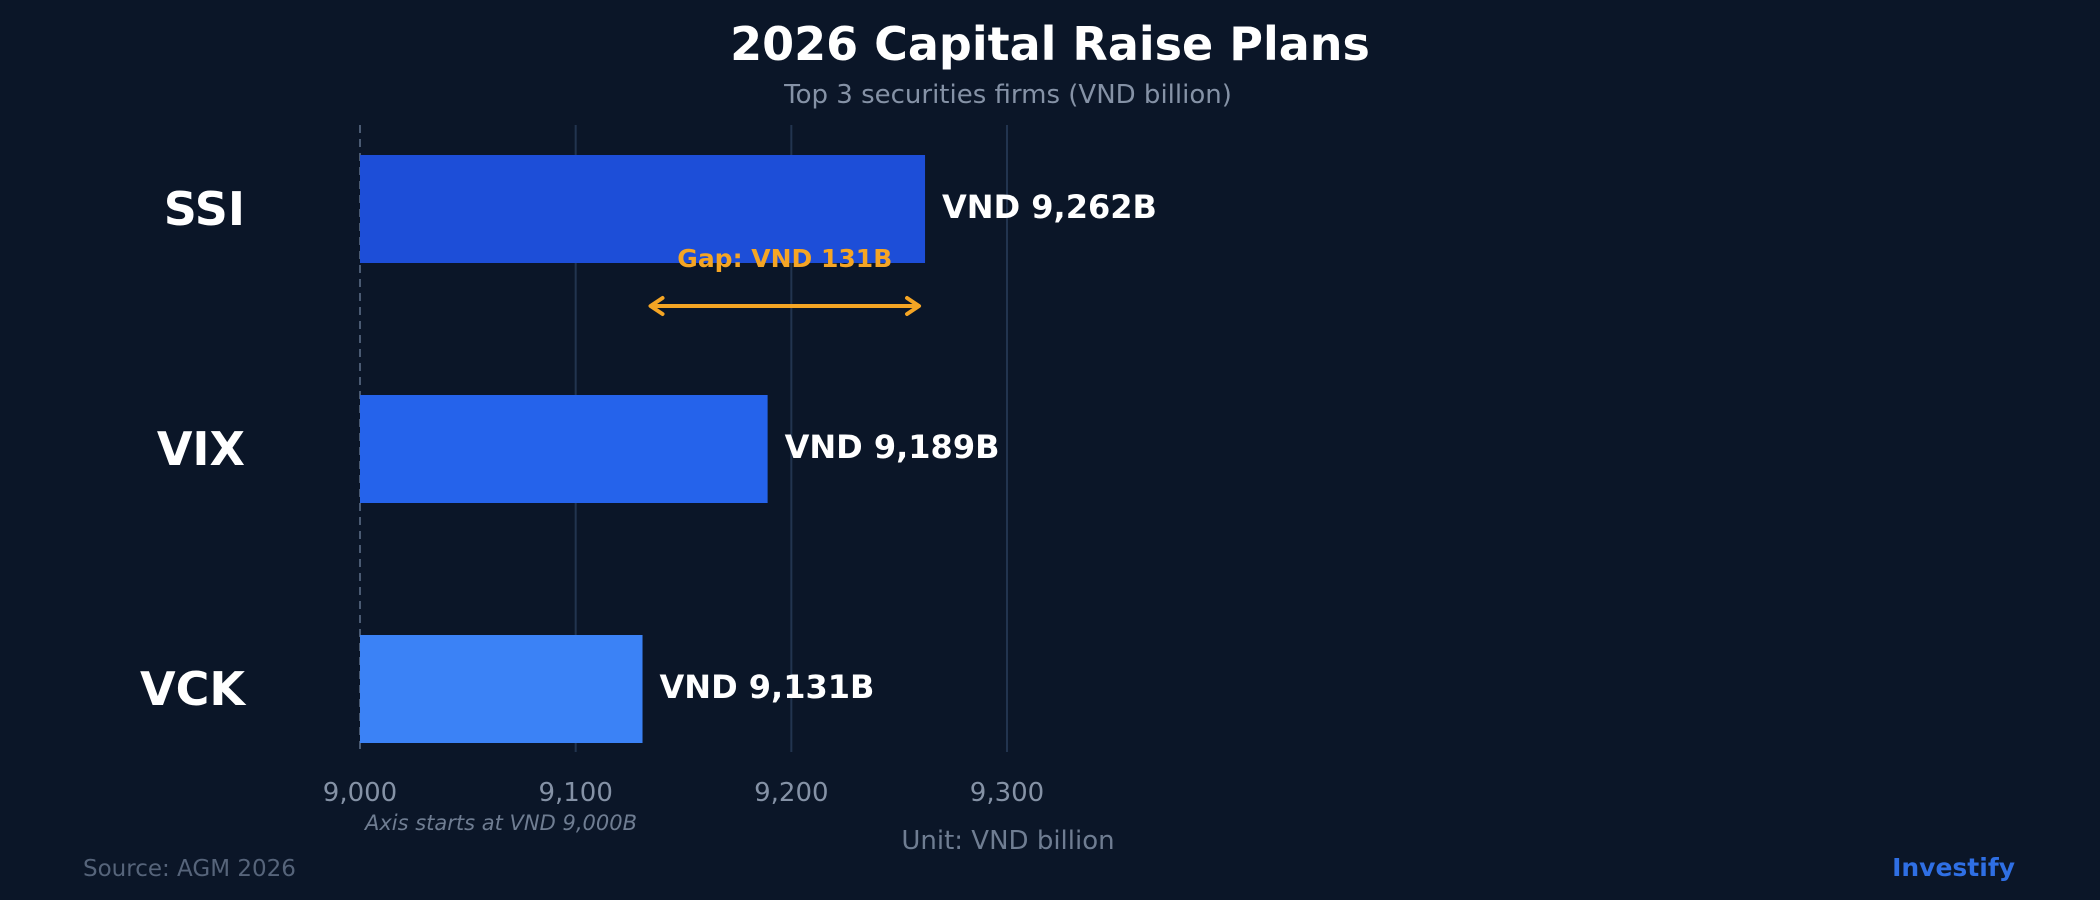  What do you see at coordinates (784, 258) in the screenshot?
I see `gap-annotation-label: Gap: VND 131B` at bounding box center [784, 258].